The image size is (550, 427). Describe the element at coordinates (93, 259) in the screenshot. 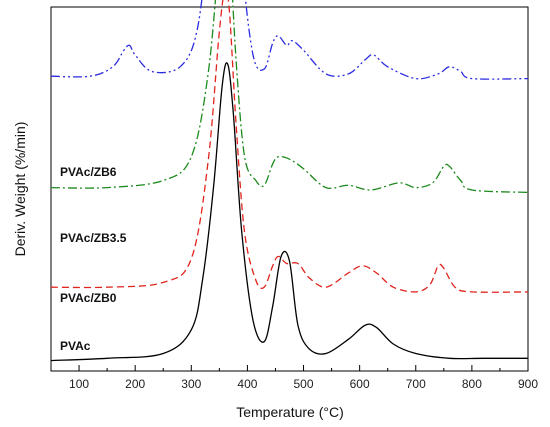

I see `series-labels: PVAc PVAc/ZB0 PVAc/ZB3.5 PVAc/ZB6` at that location.